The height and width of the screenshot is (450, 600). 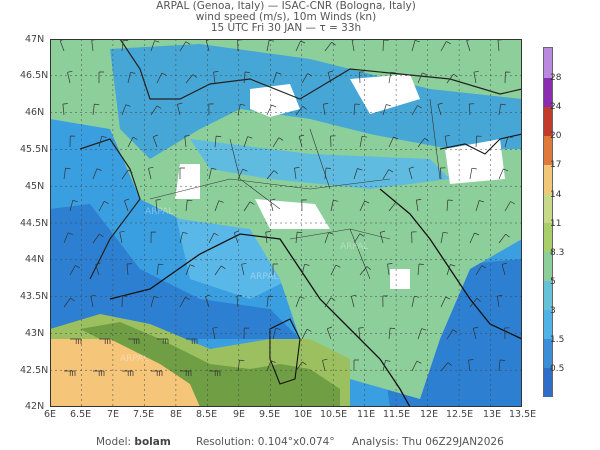 What do you see at coordinates (553, 282) in the screenshot?
I see `colorbar-label: 5` at bounding box center [553, 282].